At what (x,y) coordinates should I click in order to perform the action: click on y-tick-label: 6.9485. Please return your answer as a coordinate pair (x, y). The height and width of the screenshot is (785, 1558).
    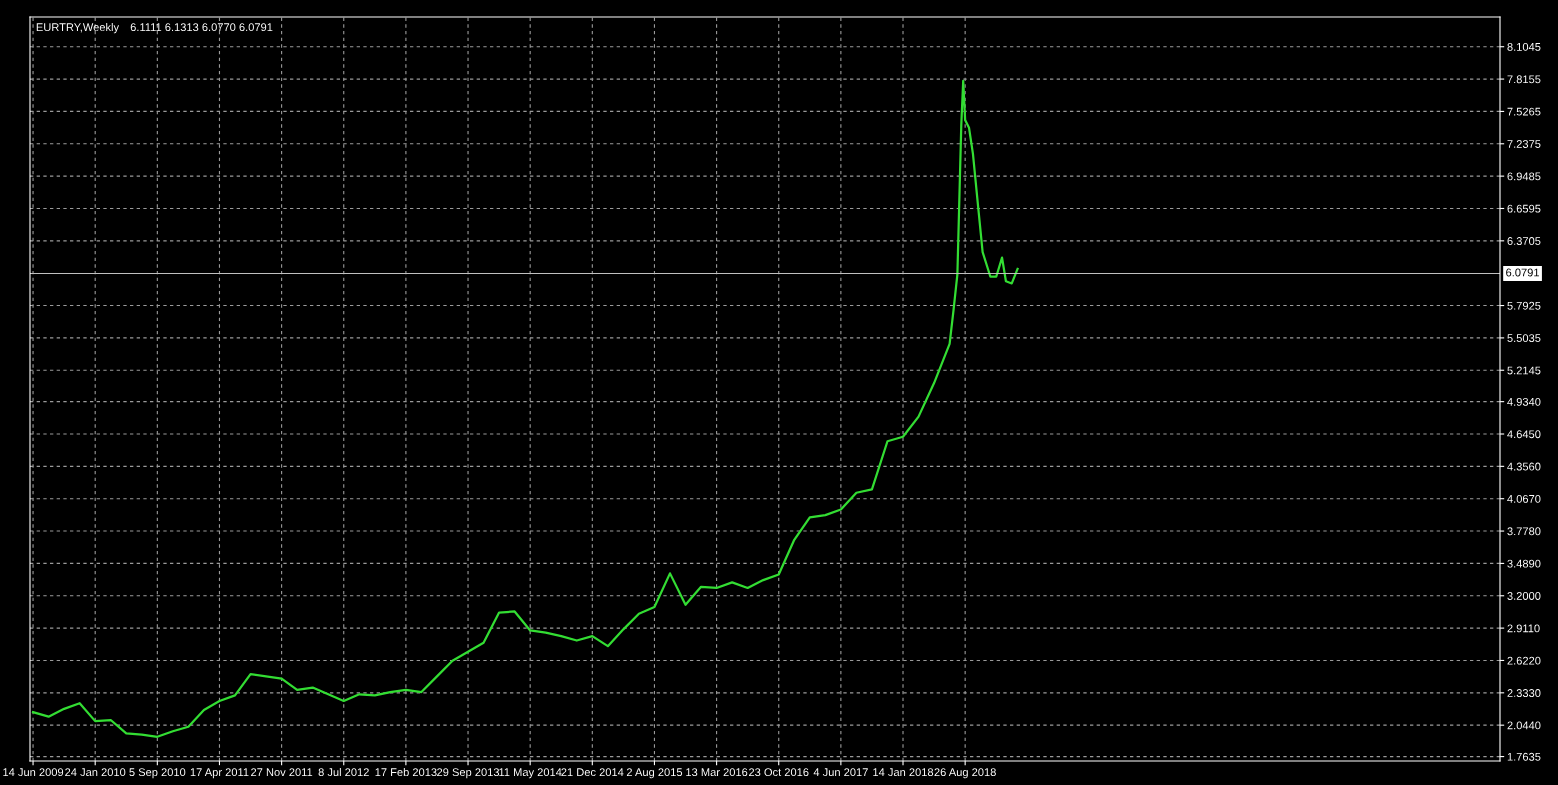
    Looking at the image, I should click on (1524, 176).